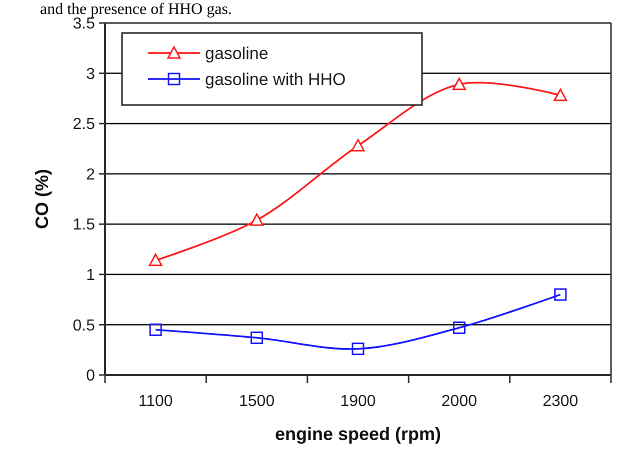 The height and width of the screenshot is (450, 619). I want to click on x-tick-label: 1500, so click(257, 401).